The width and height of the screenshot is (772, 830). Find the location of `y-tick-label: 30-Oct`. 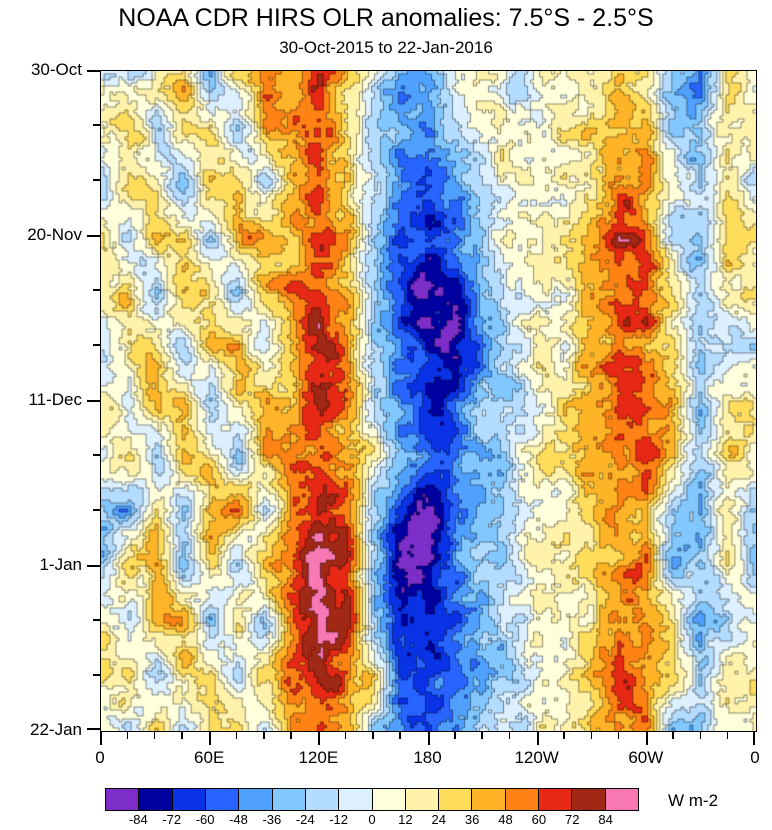

y-tick-label: 30-Oct is located at coordinates (56, 69).